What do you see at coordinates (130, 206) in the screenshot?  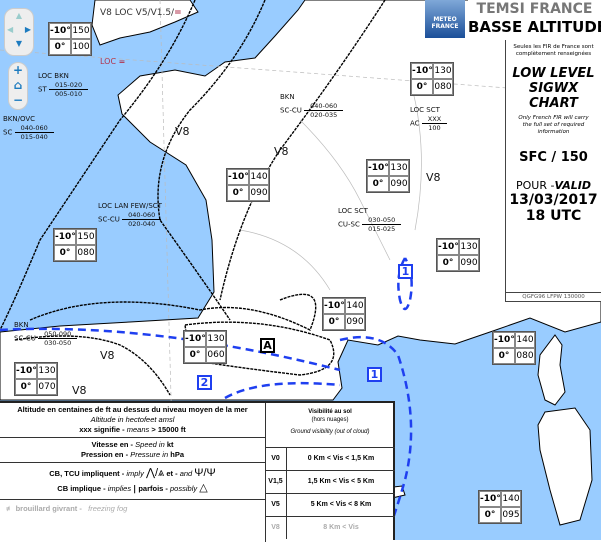 I see `cloud-cover: LOC LAN FEW/SCT` at bounding box center [130, 206].